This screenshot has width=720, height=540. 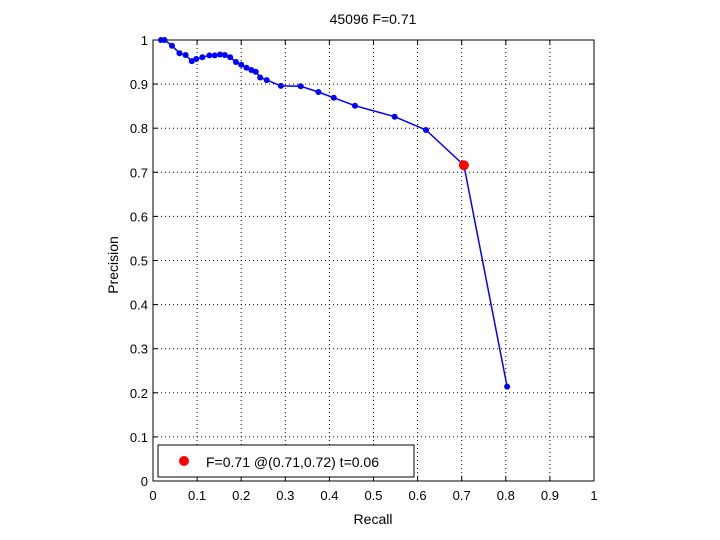 I want to click on x-tick-label: 0.7, so click(x=462, y=495).